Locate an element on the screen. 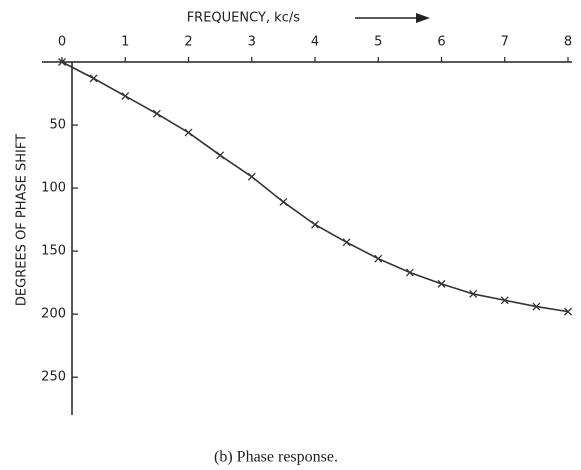 Image resolution: width=581 pixels, height=470 pixels. x-tick-label: 0 is located at coordinates (62, 42).